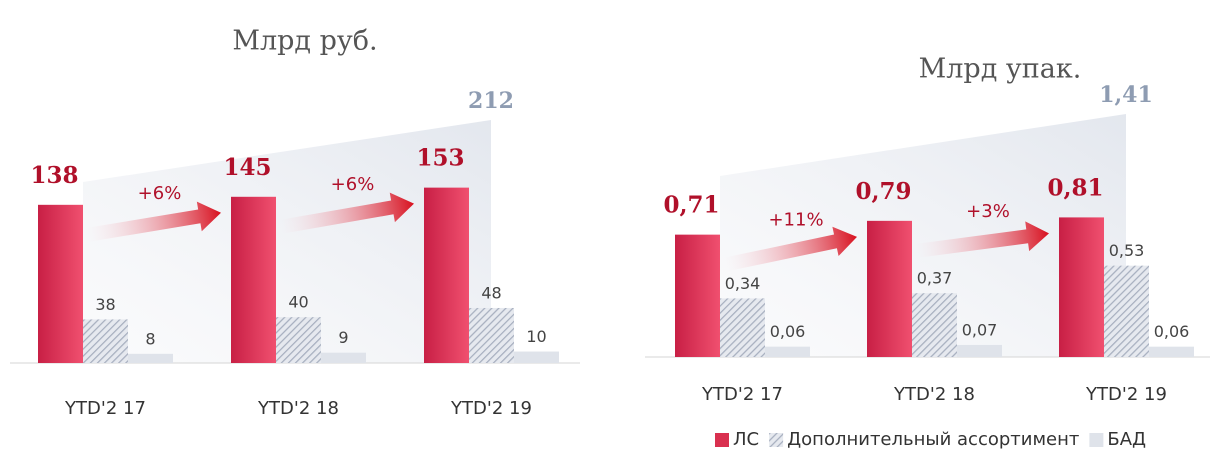 This screenshot has height=466, width=1220. I want to click on value-label: 38, so click(105, 304).